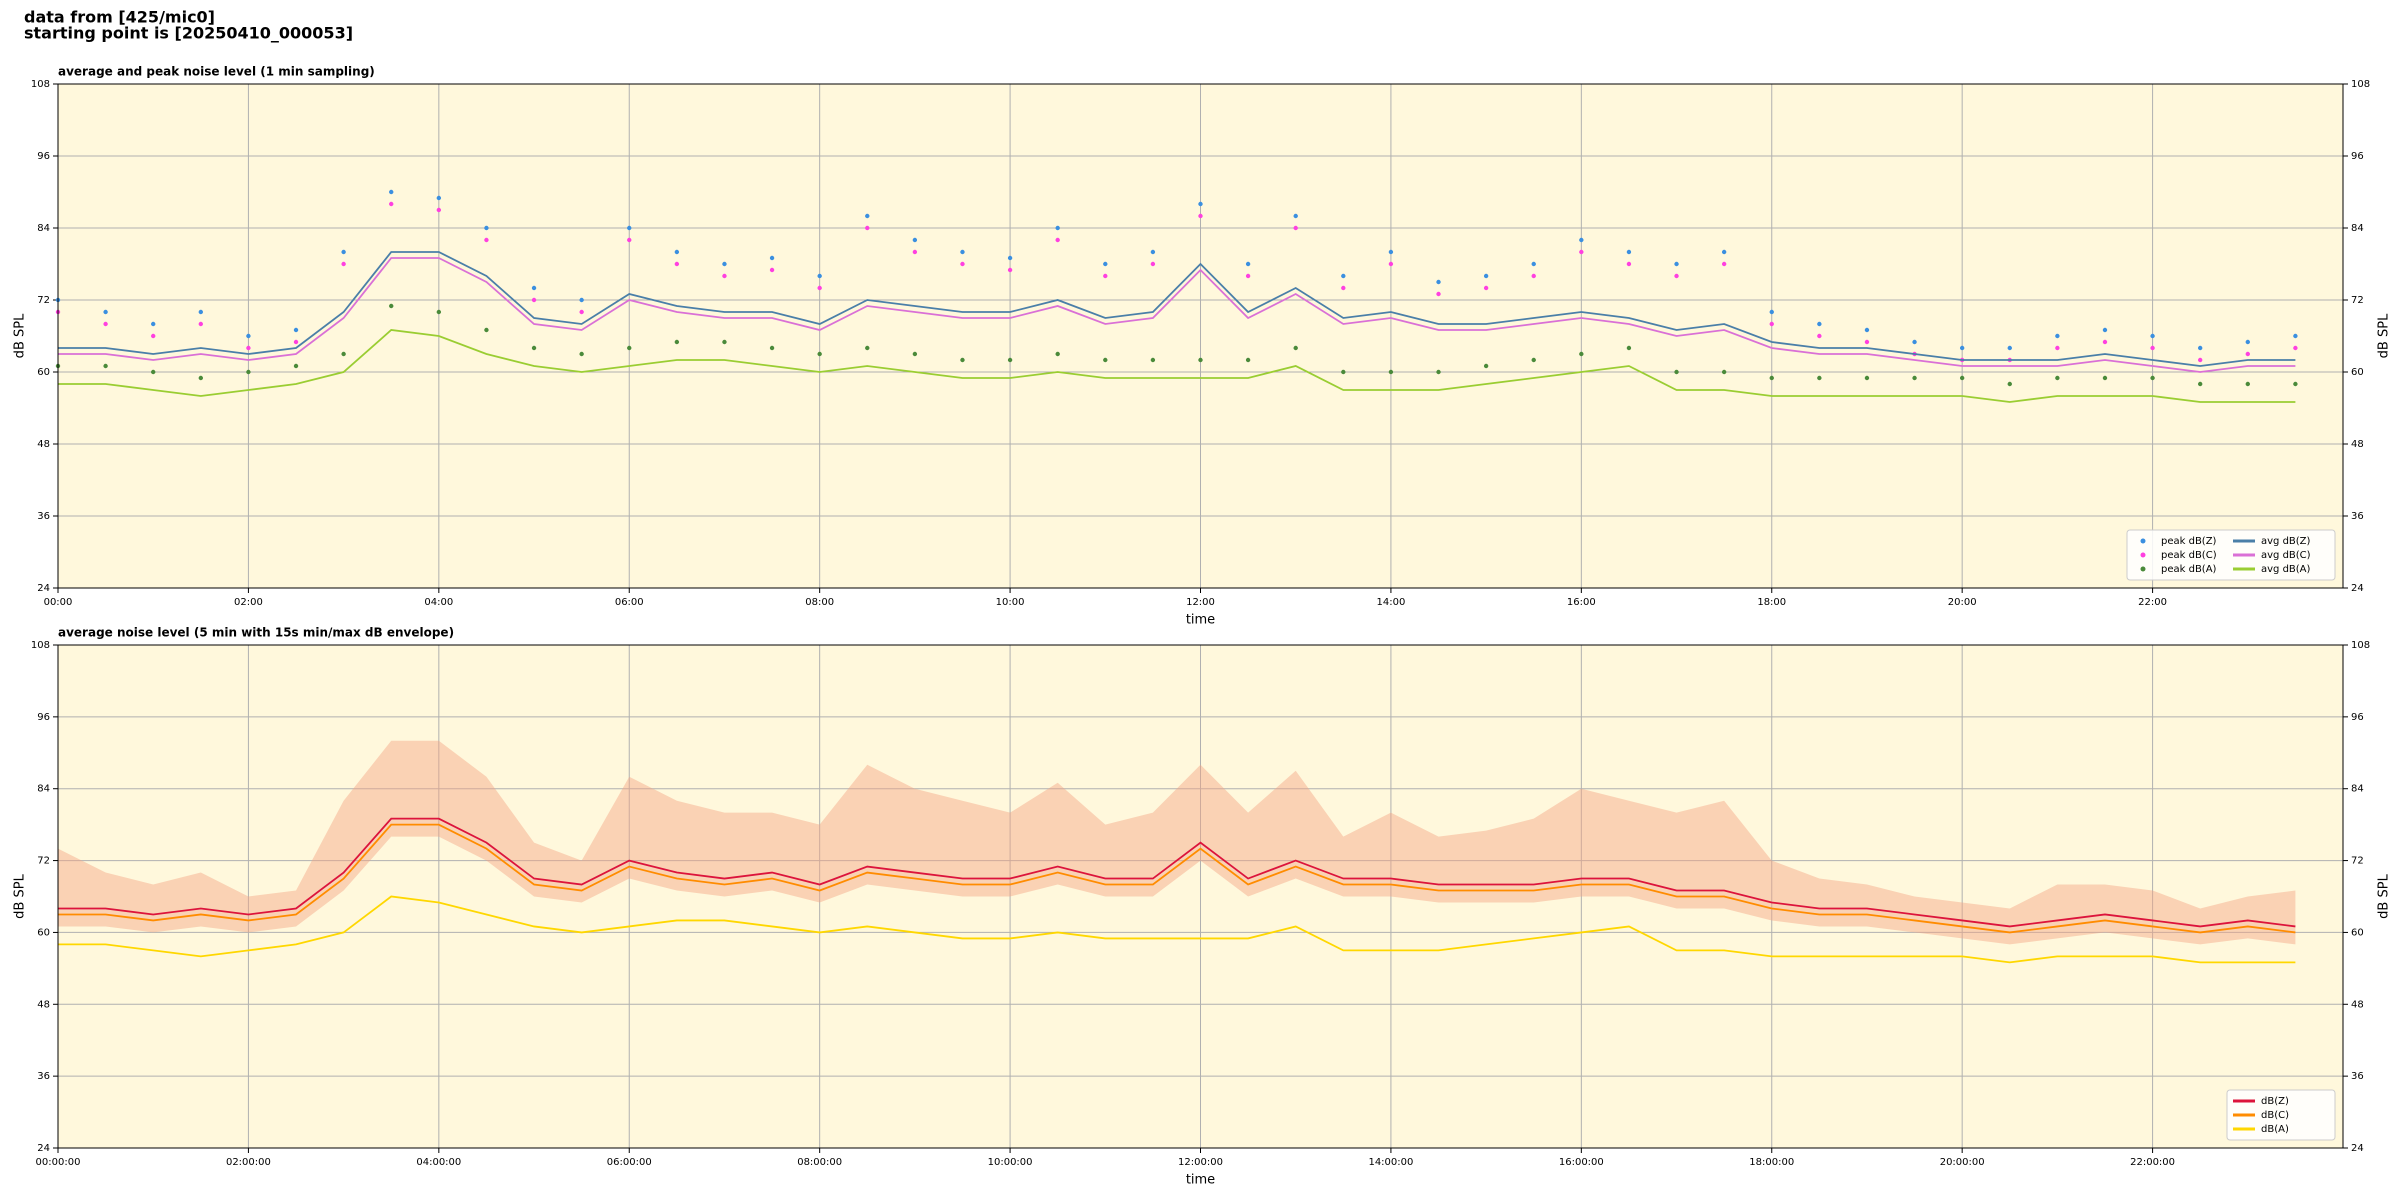 This screenshot has height=1204, width=2400. Describe the element at coordinates (20, 895) in the screenshot. I see `y-axis-label: dB SPL` at that location.